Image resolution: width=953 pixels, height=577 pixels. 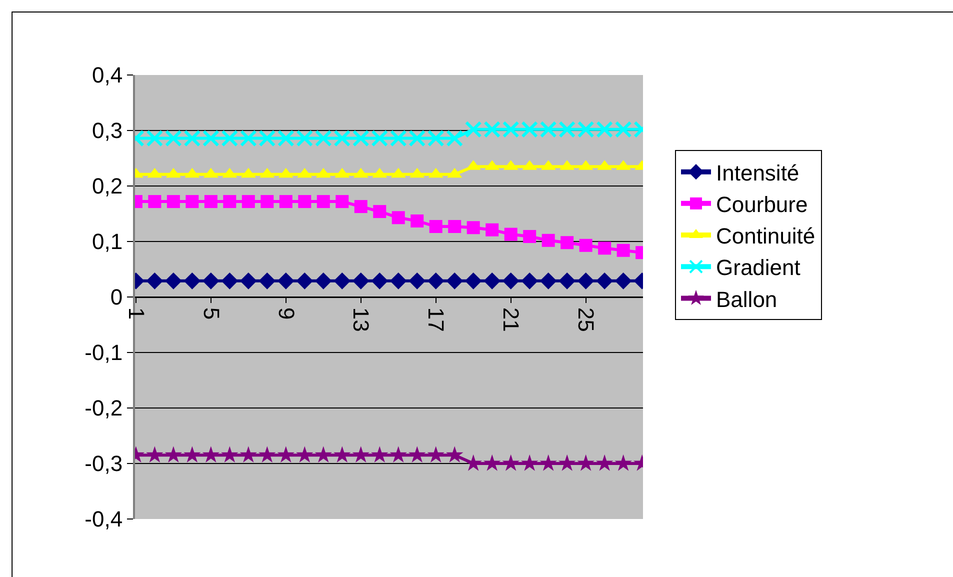 What do you see at coordinates (107, 75) in the screenshot?
I see `y-tick-label: 0,4` at bounding box center [107, 75].